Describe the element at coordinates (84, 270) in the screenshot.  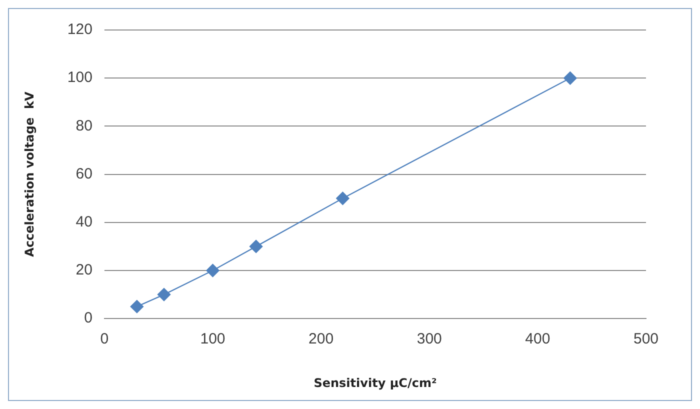
I see `y-tick-label: 20` at that location.